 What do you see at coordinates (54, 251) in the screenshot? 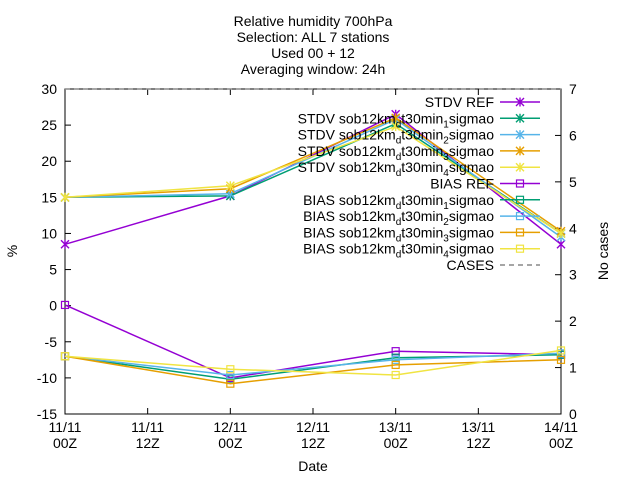
I see `y-axis-ticks: -15 -10 -5 0 5 10 15 20 25 30` at bounding box center [54, 251].